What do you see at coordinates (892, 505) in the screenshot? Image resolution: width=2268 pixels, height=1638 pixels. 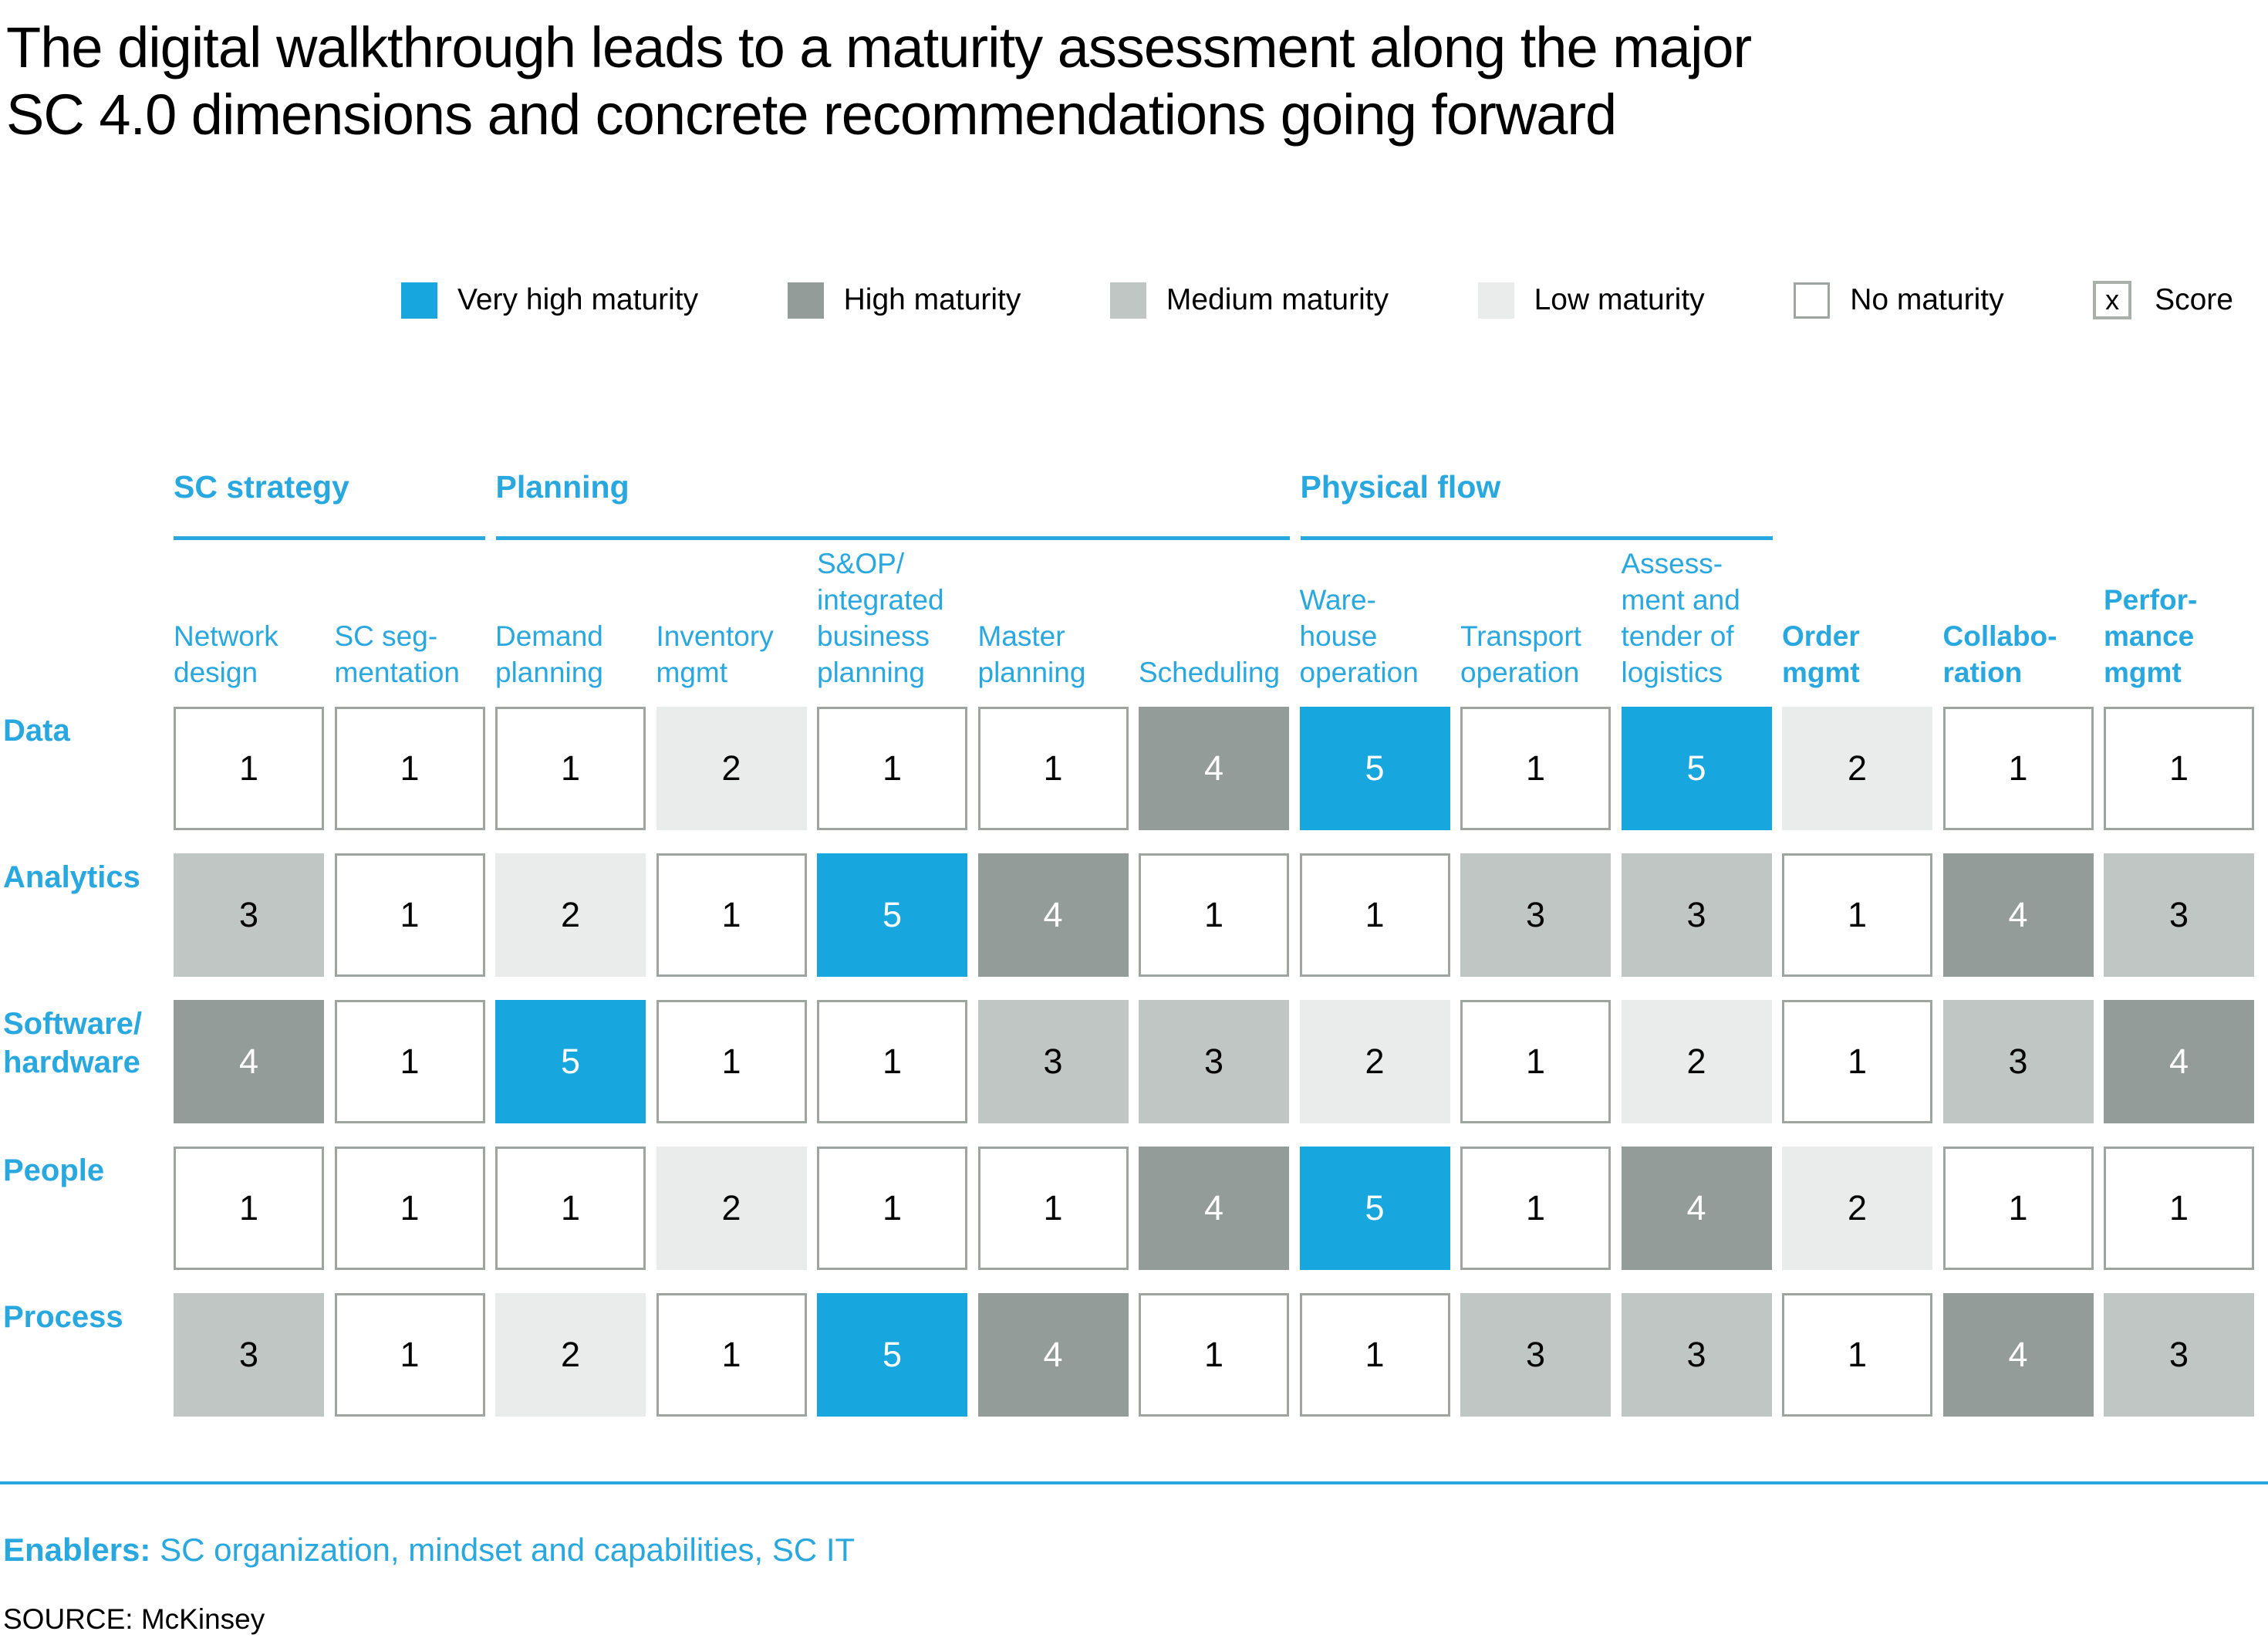 I see `column-group-header: Planning` at bounding box center [892, 505].